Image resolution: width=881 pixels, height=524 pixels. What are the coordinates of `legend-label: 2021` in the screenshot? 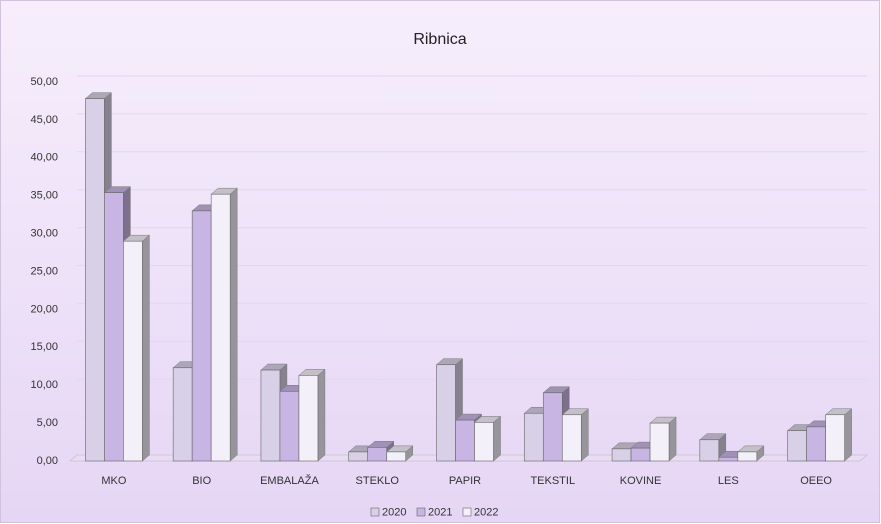 It's located at (440, 512).